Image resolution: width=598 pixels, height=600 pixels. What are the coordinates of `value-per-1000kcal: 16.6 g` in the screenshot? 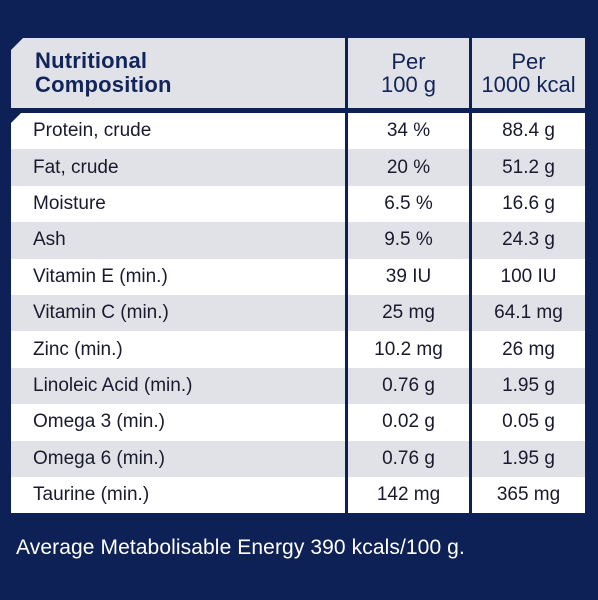 It's located at (527, 204).